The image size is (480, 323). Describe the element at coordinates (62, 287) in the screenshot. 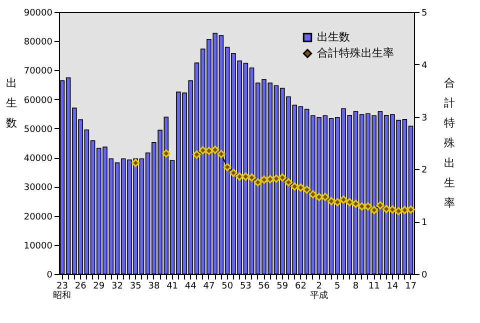

I see `x-tick-label: 23` at that location.